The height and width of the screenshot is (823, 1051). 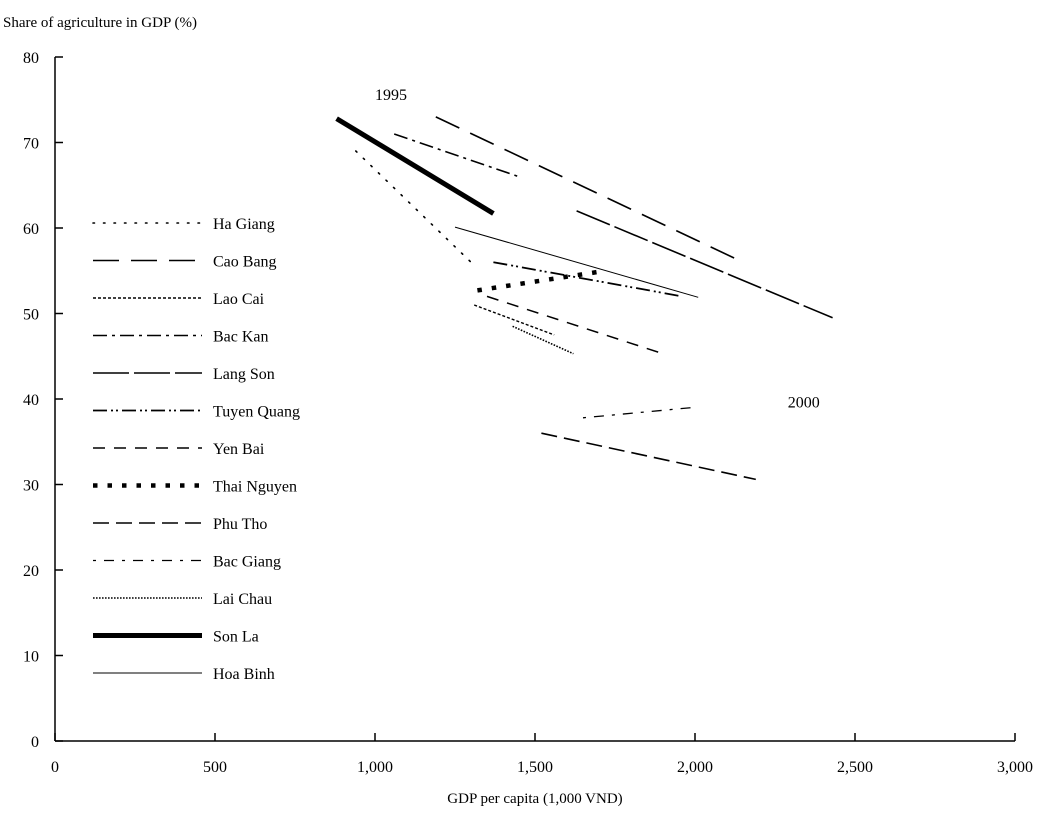 I want to click on legend-label-bac-kan: Bac Kan, so click(x=241, y=337).